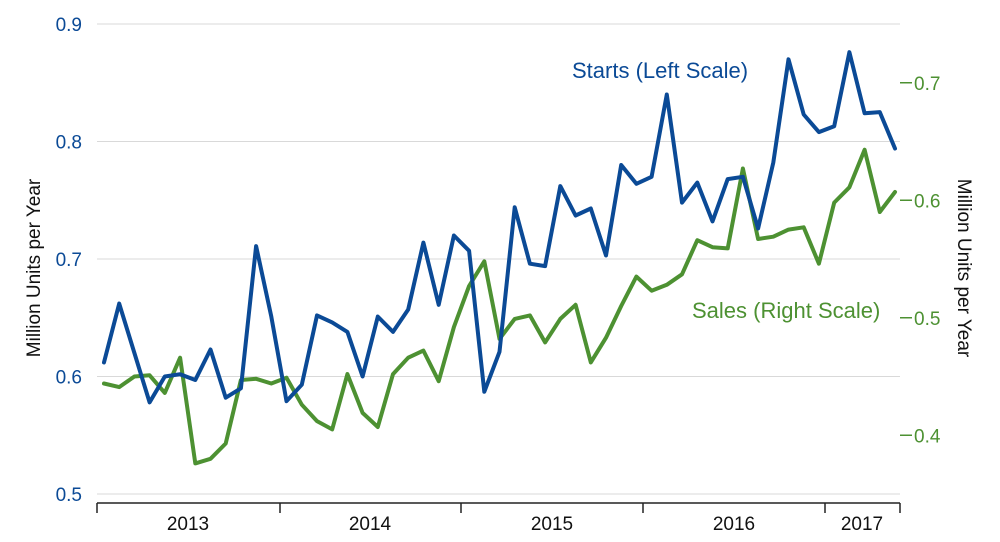 This screenshot has width=1000, height=542. What do you see at coordinates (927, 319) in the screenshot?
I see `right-tick-label: 0.5` at bounding box center [927, 319].